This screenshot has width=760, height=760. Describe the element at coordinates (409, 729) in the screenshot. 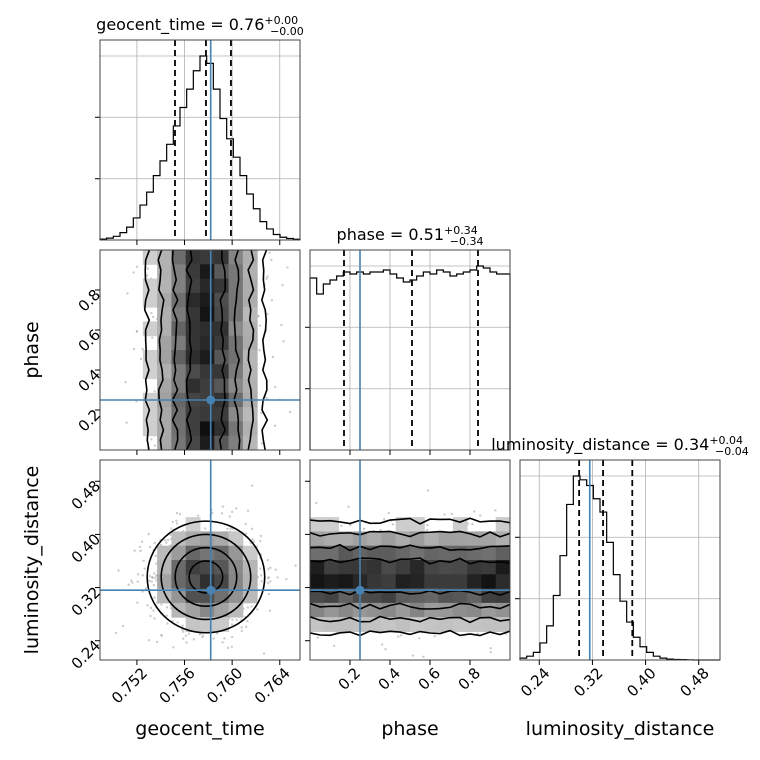

I see `x-axis-label-phase: phase` at that location.